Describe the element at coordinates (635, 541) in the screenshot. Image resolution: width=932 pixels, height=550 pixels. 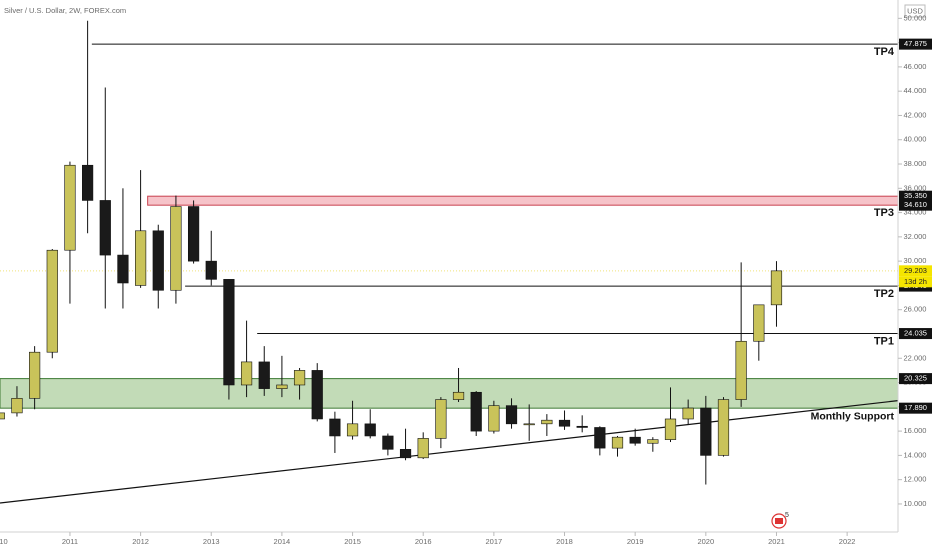
I see `x-tick-label: 2019` at that location.